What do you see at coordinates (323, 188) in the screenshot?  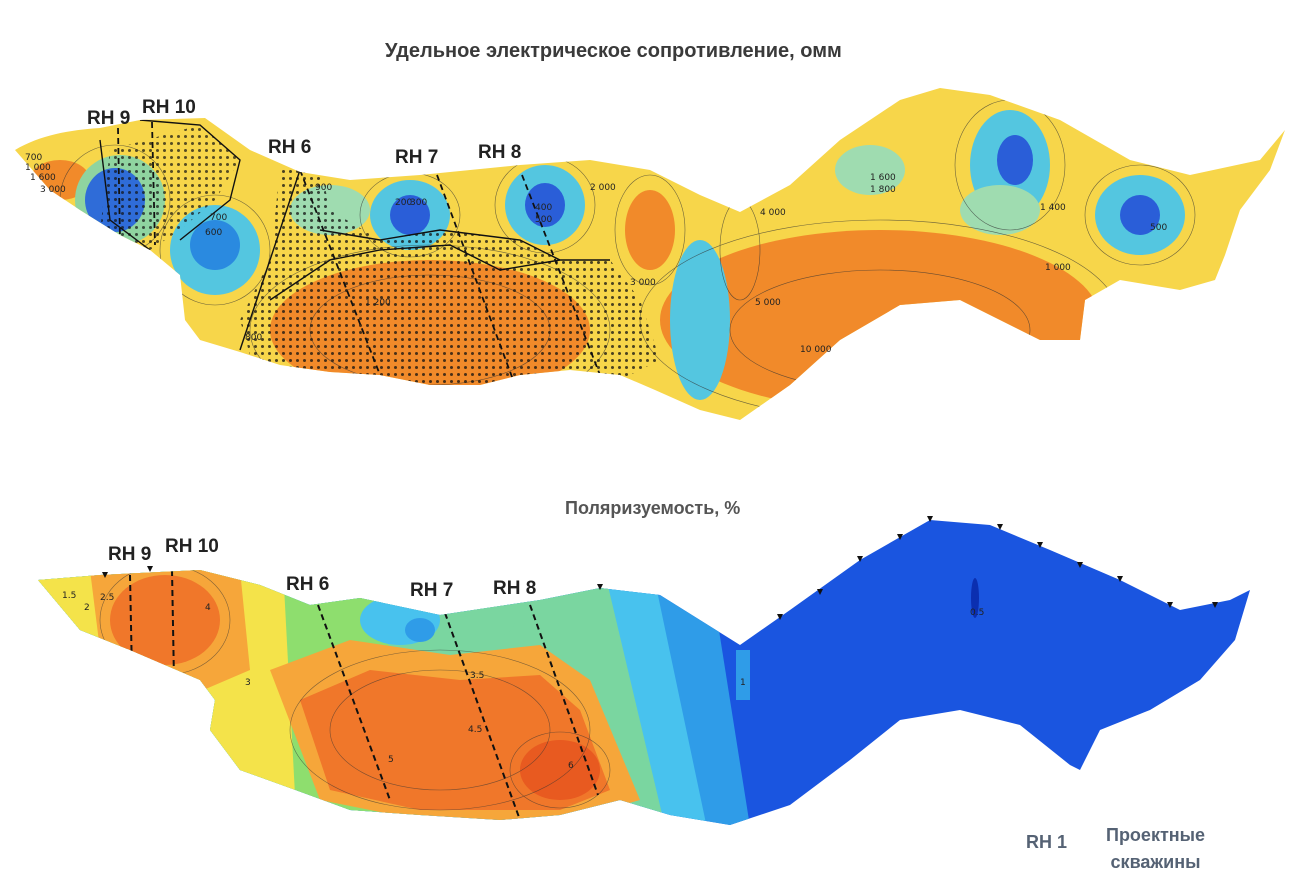 I see `contour-label: 900` at bounding box center [323, 188].